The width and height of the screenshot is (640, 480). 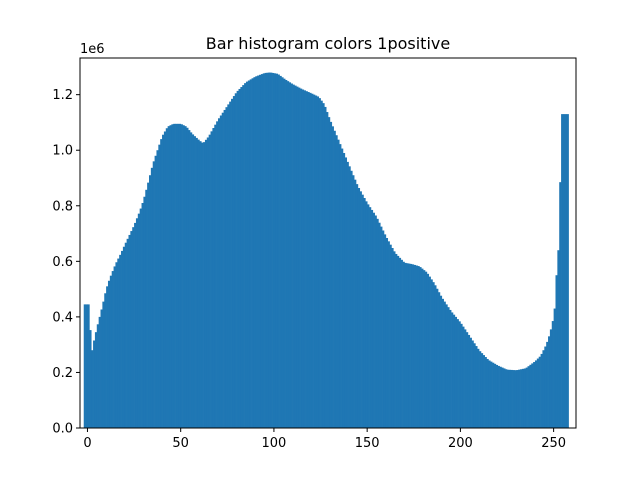 I want to click on x-tick-label: 0, so click(x=87, y=443).